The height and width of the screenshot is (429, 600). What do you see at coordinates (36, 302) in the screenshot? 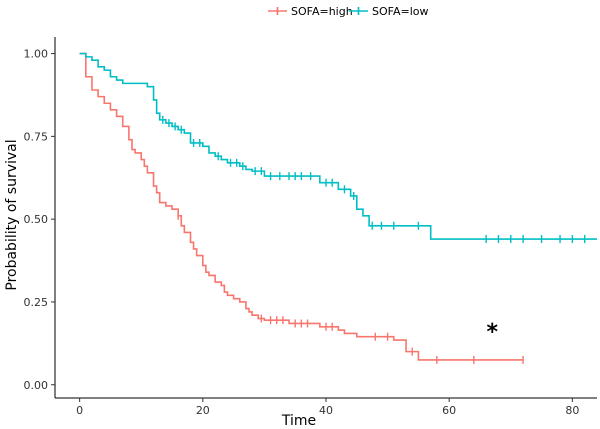
I see `y-tick-label: 0.25` at bounding box center [36, 302].